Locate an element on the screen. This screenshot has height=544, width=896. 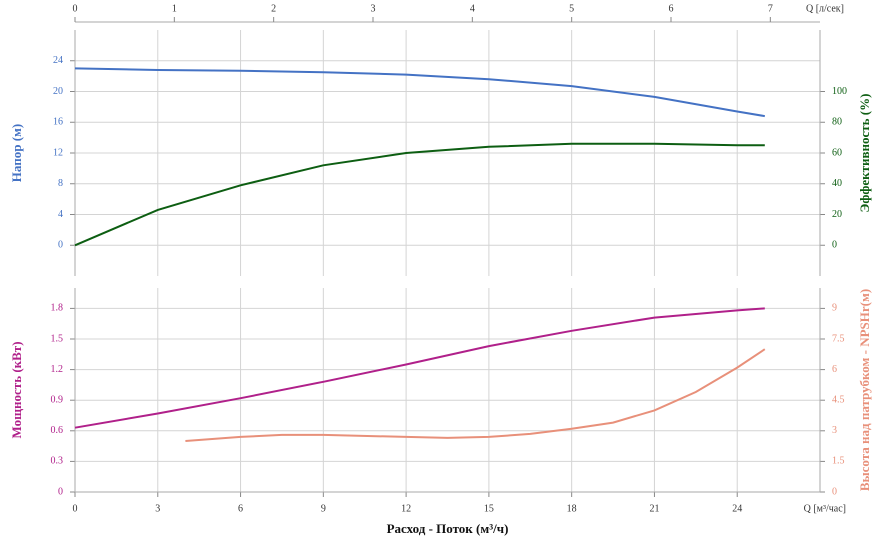
x2-tick-label: 2 is located at coordinates (273, 8).